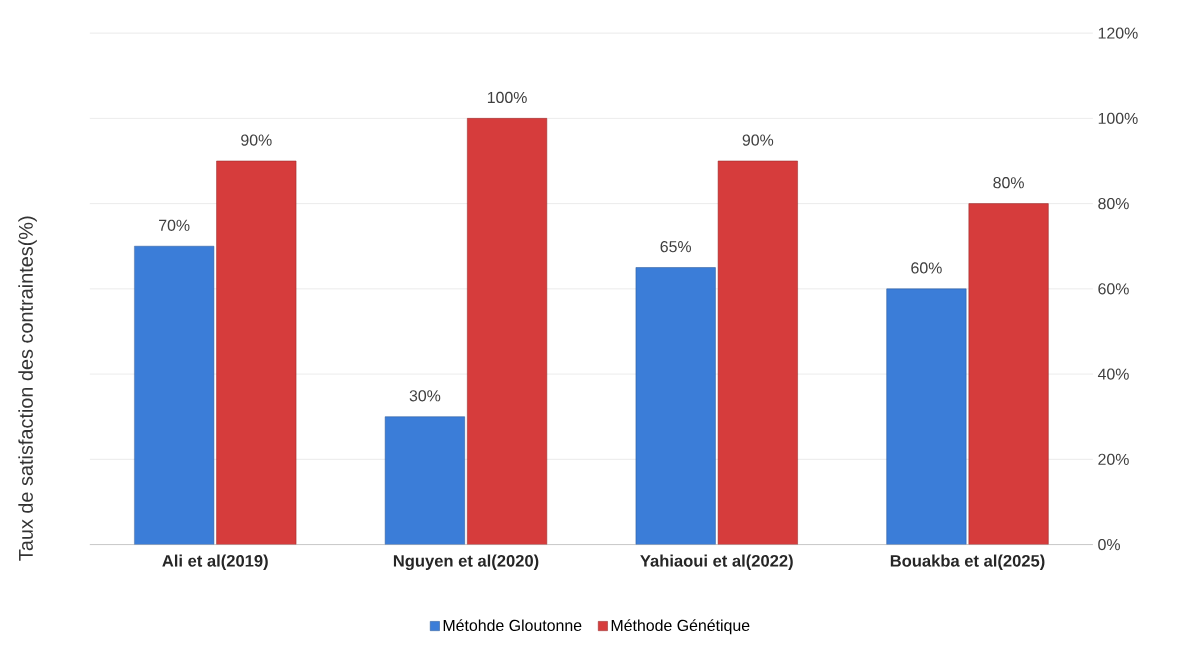 This screenshot has height=667, width=1184. Describe the element at coordinates (676, 247) in the screenshot. I see `data-label: 65%` at that location.